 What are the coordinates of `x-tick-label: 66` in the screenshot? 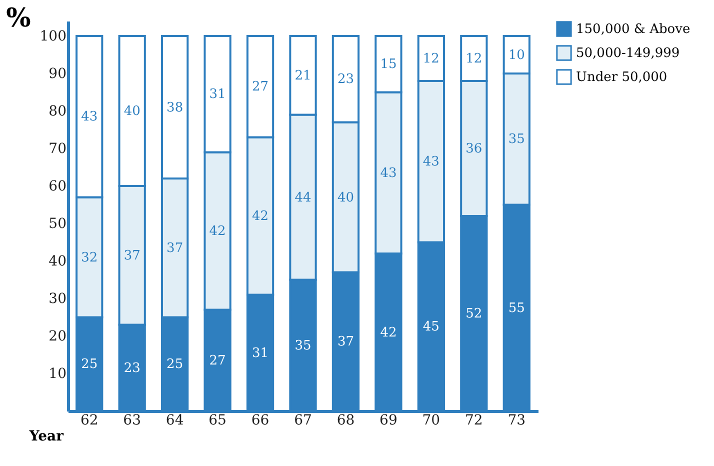 It's located at (260, 420).